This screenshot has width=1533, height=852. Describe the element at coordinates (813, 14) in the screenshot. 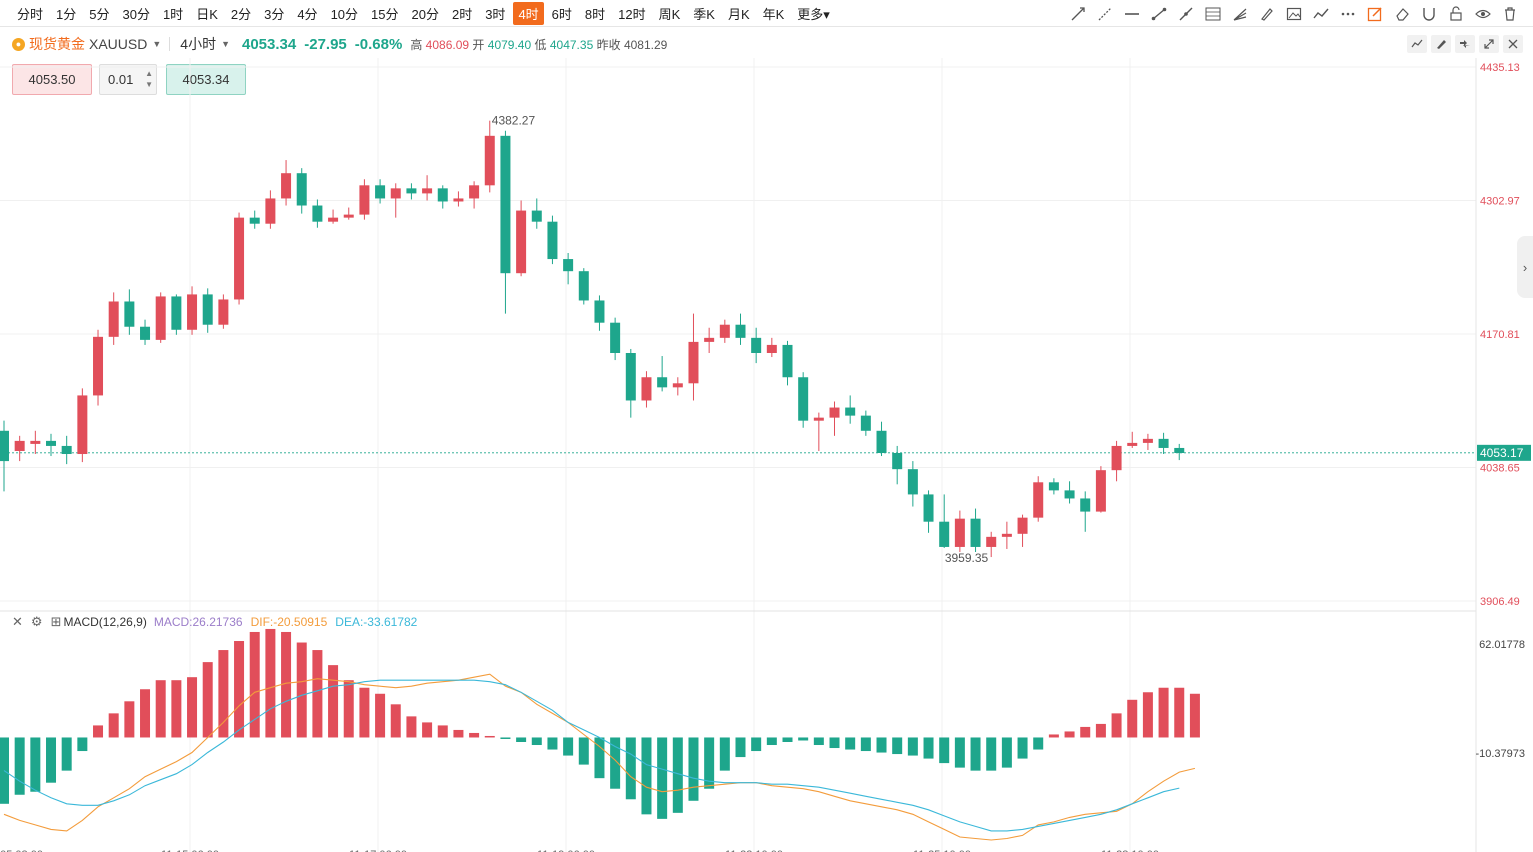

I see `period-tab: 更多▾` at that location.